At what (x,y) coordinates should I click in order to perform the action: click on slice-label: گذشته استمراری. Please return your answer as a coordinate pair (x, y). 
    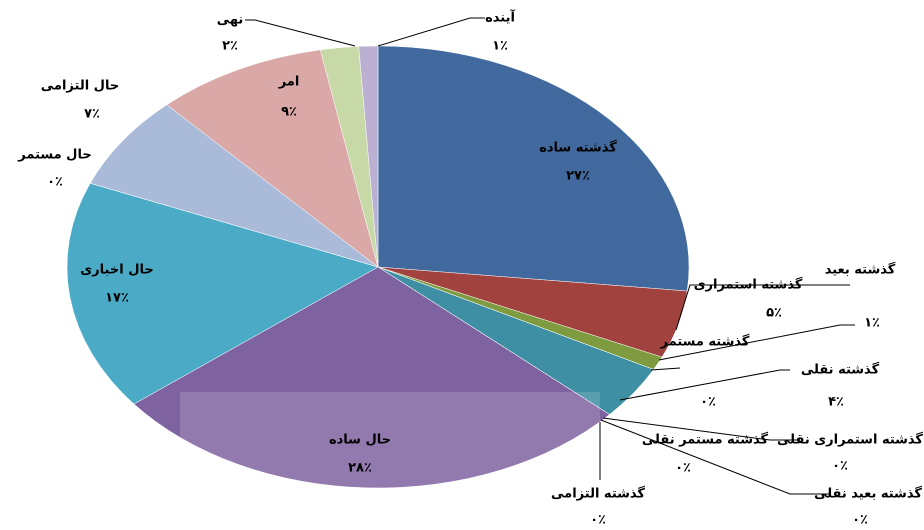
    Looking at the image, I should click on (748, 285).